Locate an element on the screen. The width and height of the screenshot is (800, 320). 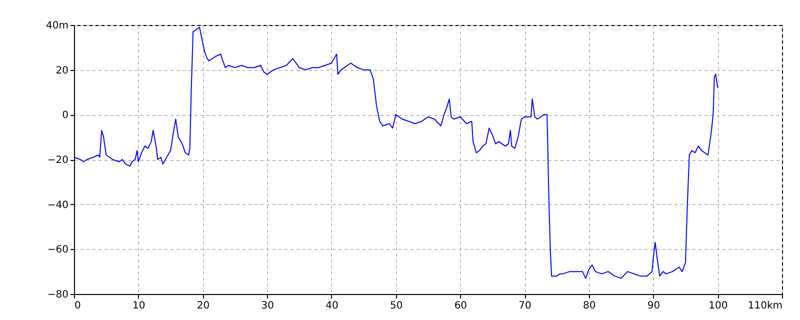
x-tick-label: 90 is located at coordinates (653, 306).